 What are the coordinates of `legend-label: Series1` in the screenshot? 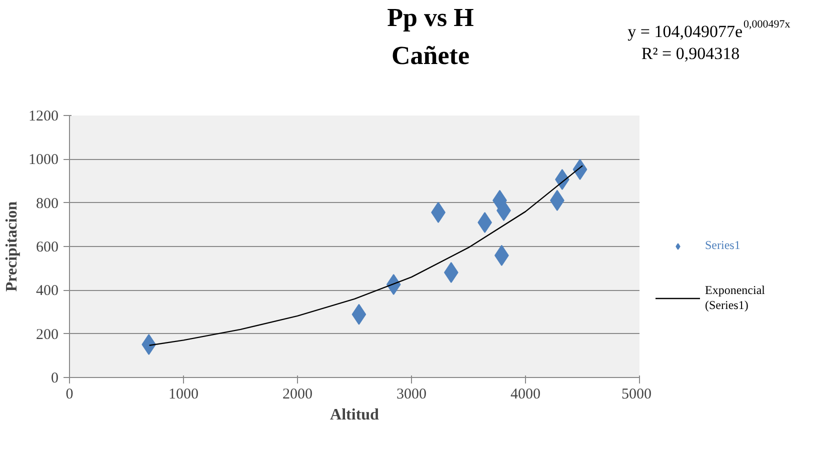 It's located at (722, 245).